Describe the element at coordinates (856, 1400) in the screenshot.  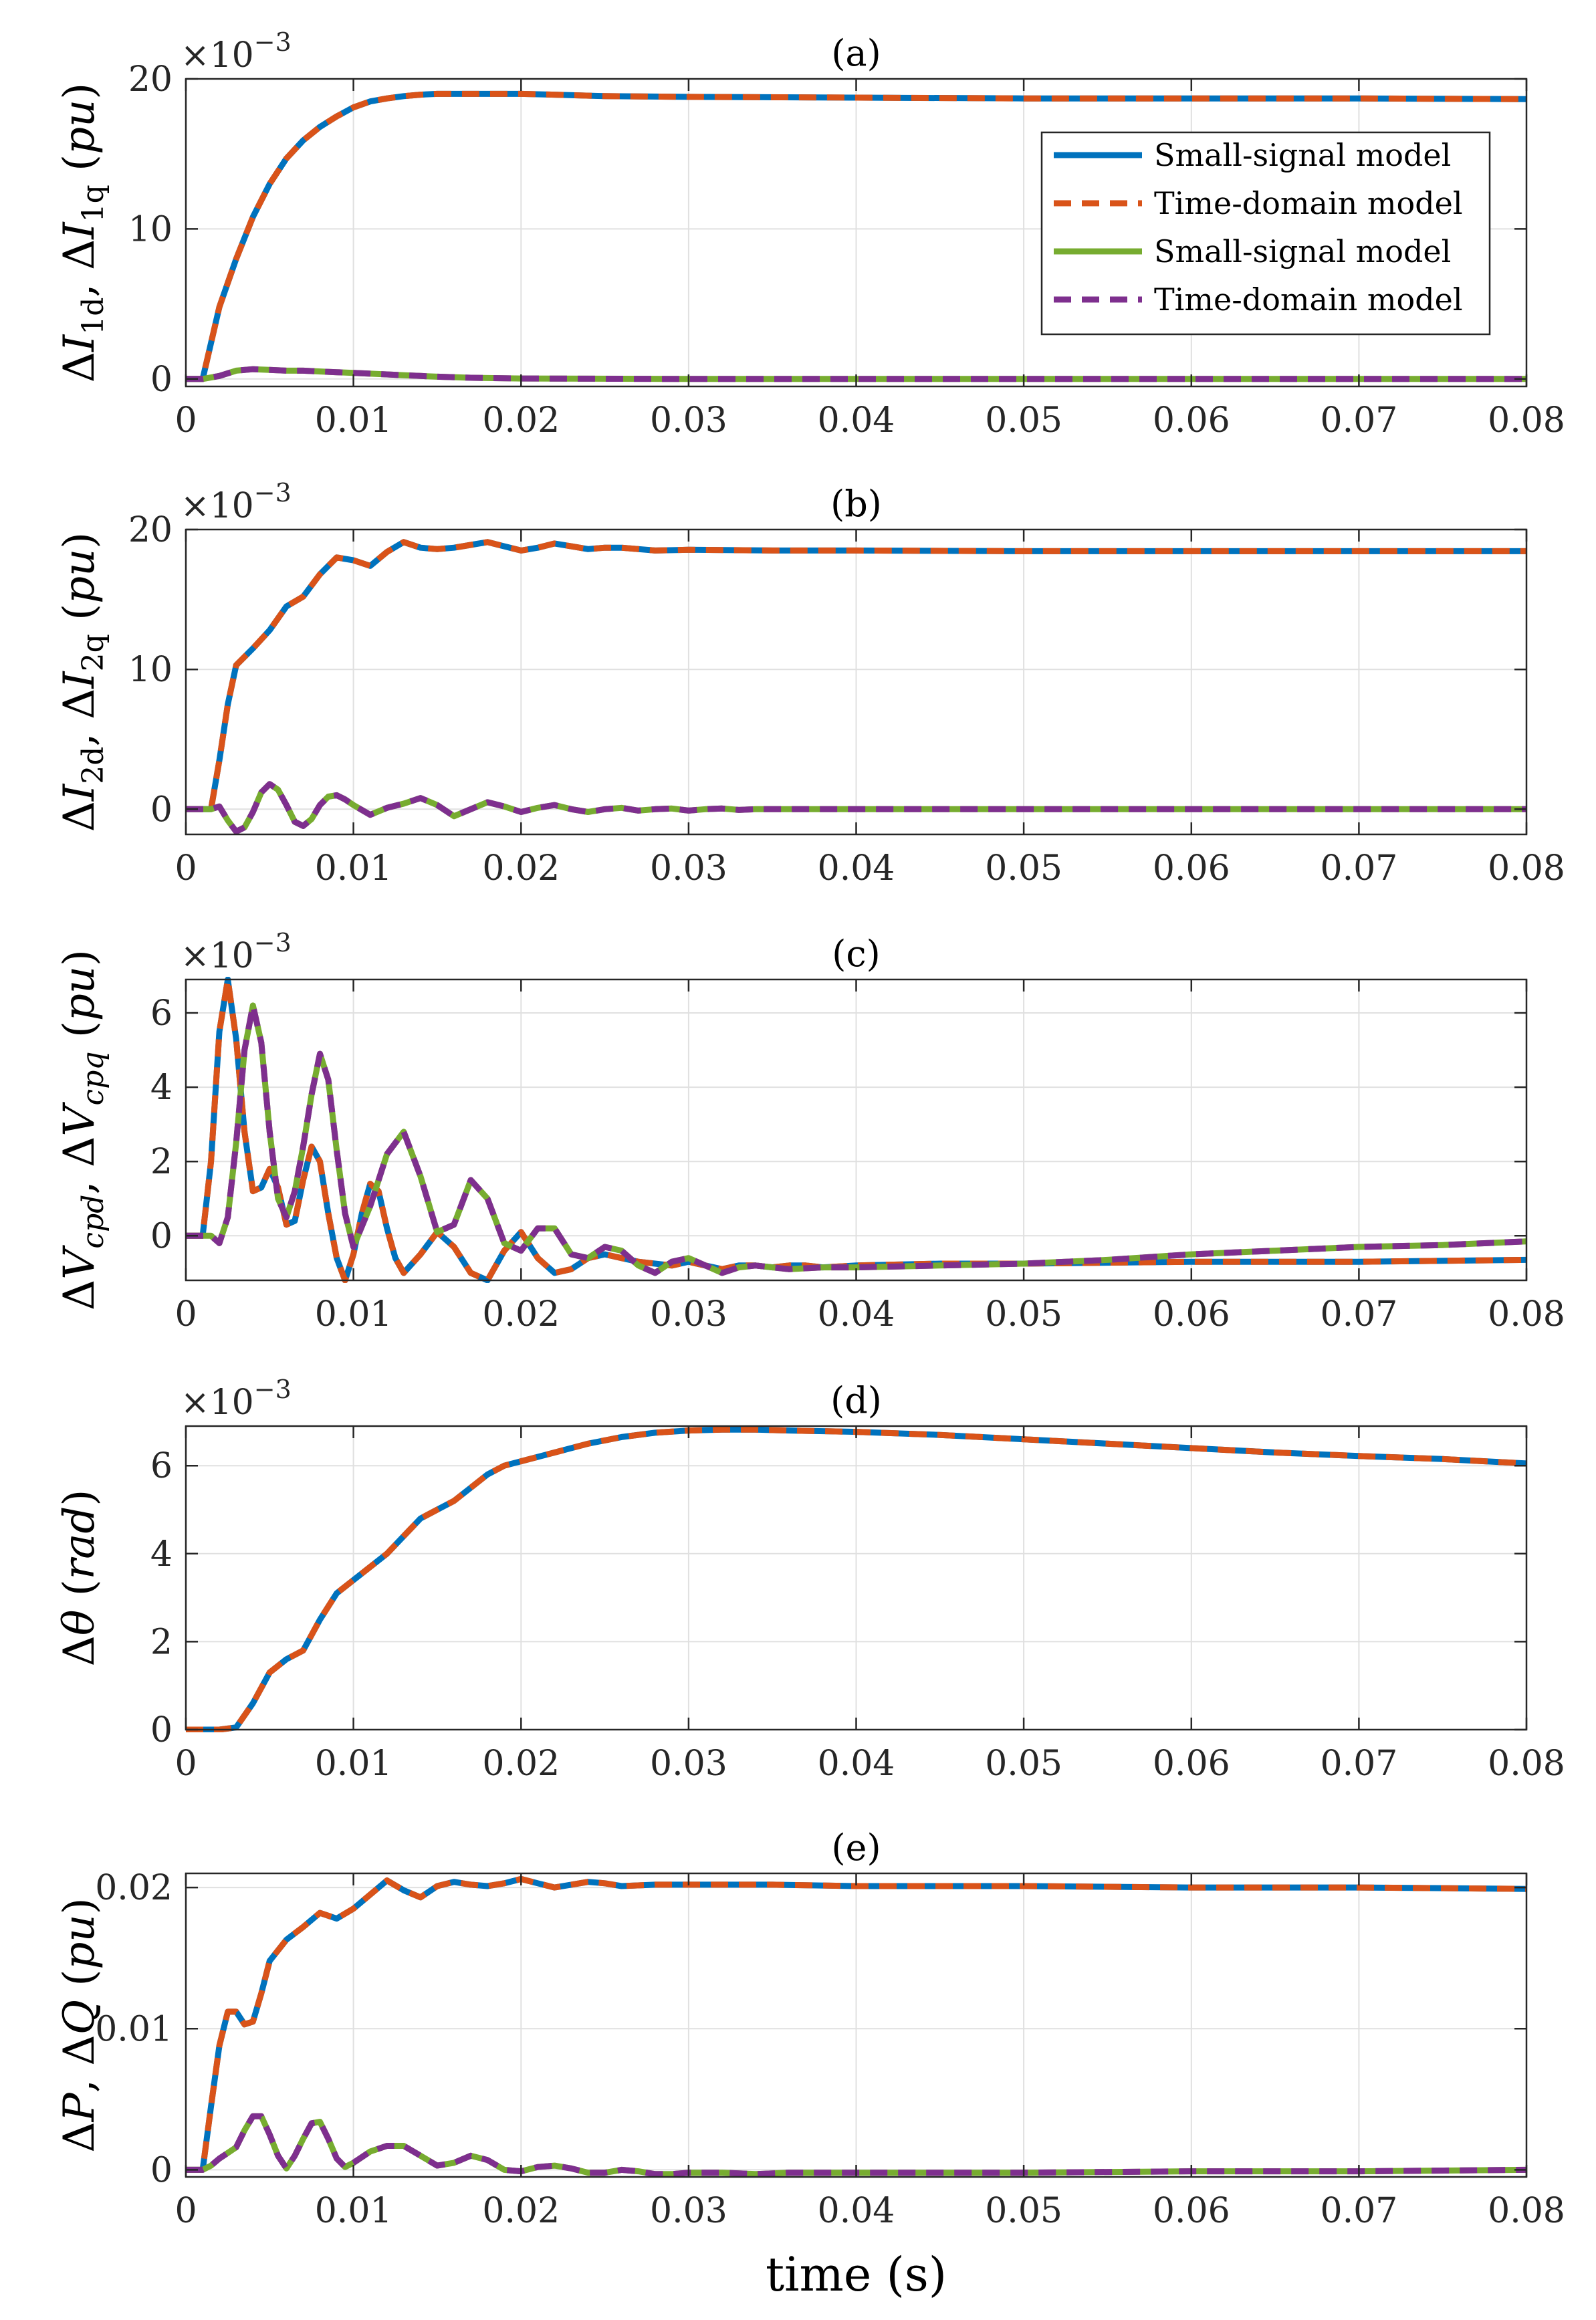
I see `panel-title: (d)` at that location.